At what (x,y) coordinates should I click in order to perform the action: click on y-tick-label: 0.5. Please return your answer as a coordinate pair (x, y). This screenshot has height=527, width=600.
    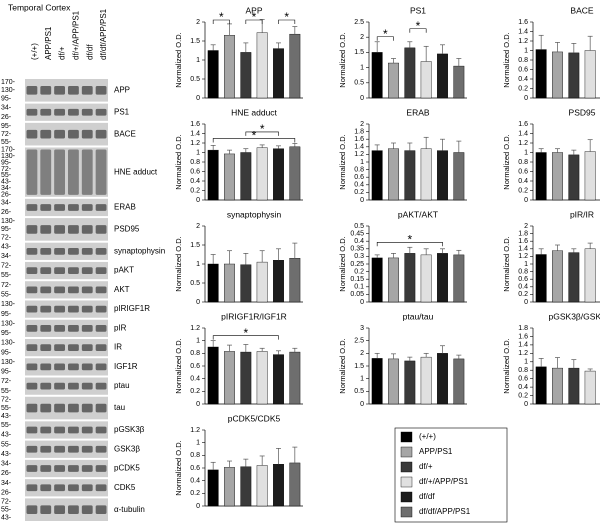
    Looking at the image, I should click on (359, 391).